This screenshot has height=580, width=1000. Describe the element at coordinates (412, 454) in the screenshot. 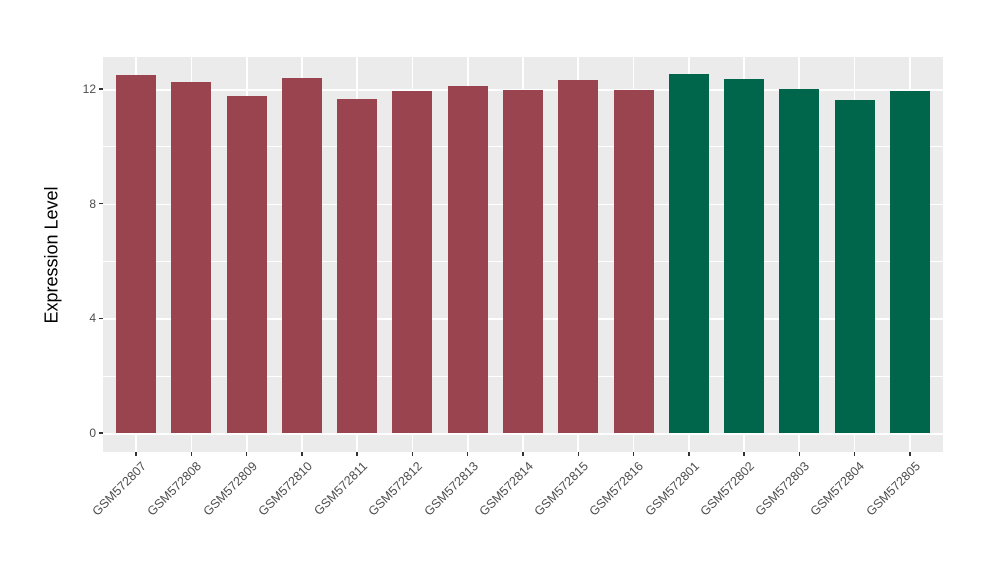

I see `x-tick-mark-GSM572812` at that location.